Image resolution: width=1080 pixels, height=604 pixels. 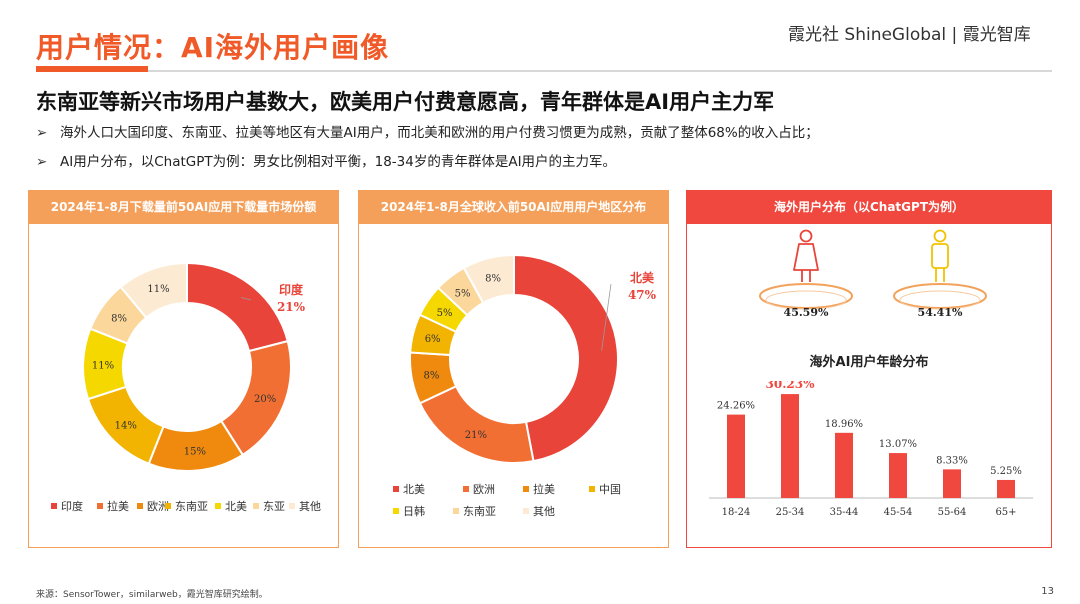 What do you see at coordinates (736, 406) in the screenshot?
I see `bar-value-label: 24.26%` at bounding box center [736, 406].